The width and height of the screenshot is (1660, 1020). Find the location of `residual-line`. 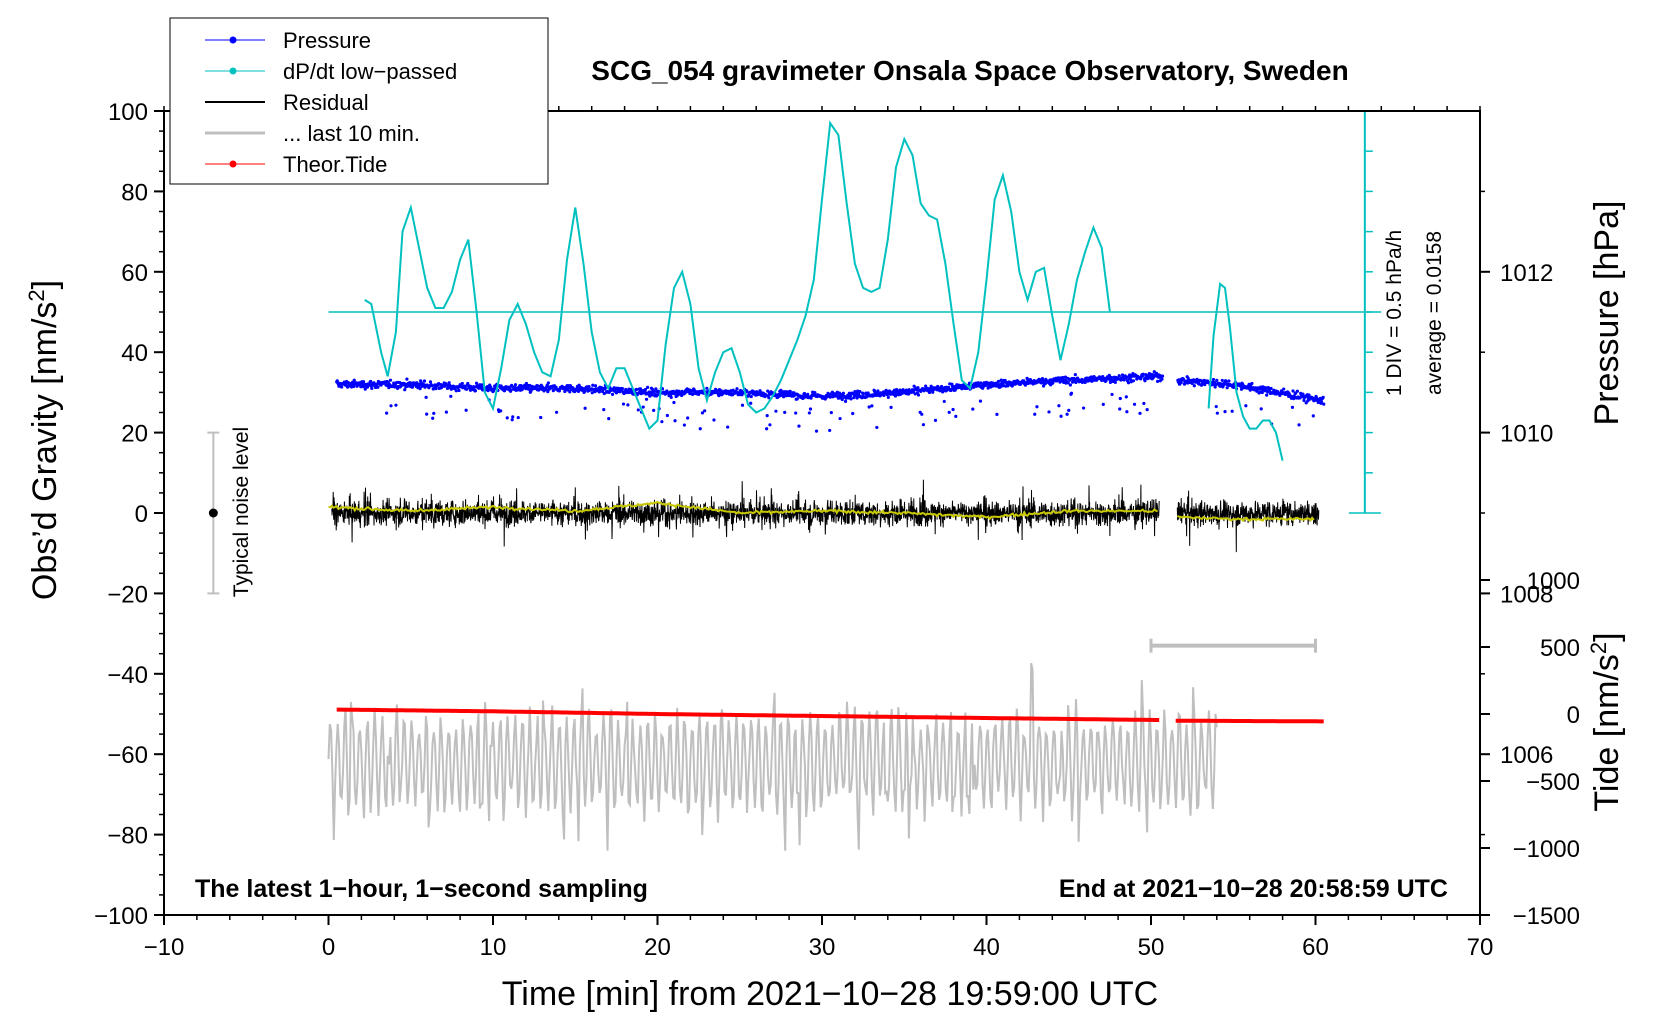

residual-line is located at coordinates (1248, 521).